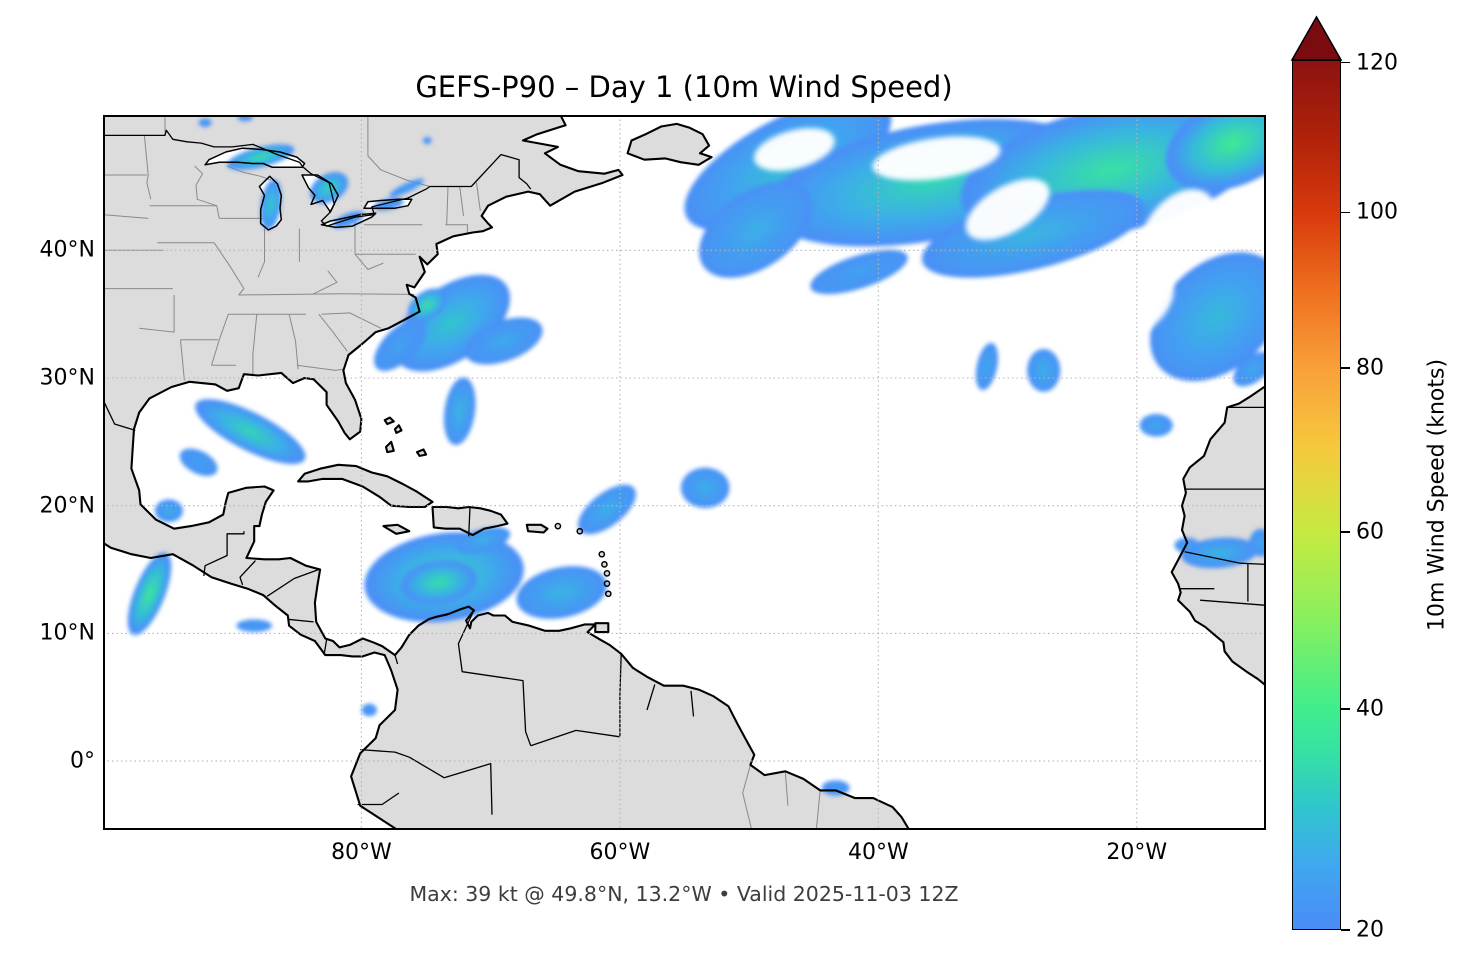  Describe the element at coordinates (67, 506) in the screenshot. I see `y-tick-label: 20°N` at that location.